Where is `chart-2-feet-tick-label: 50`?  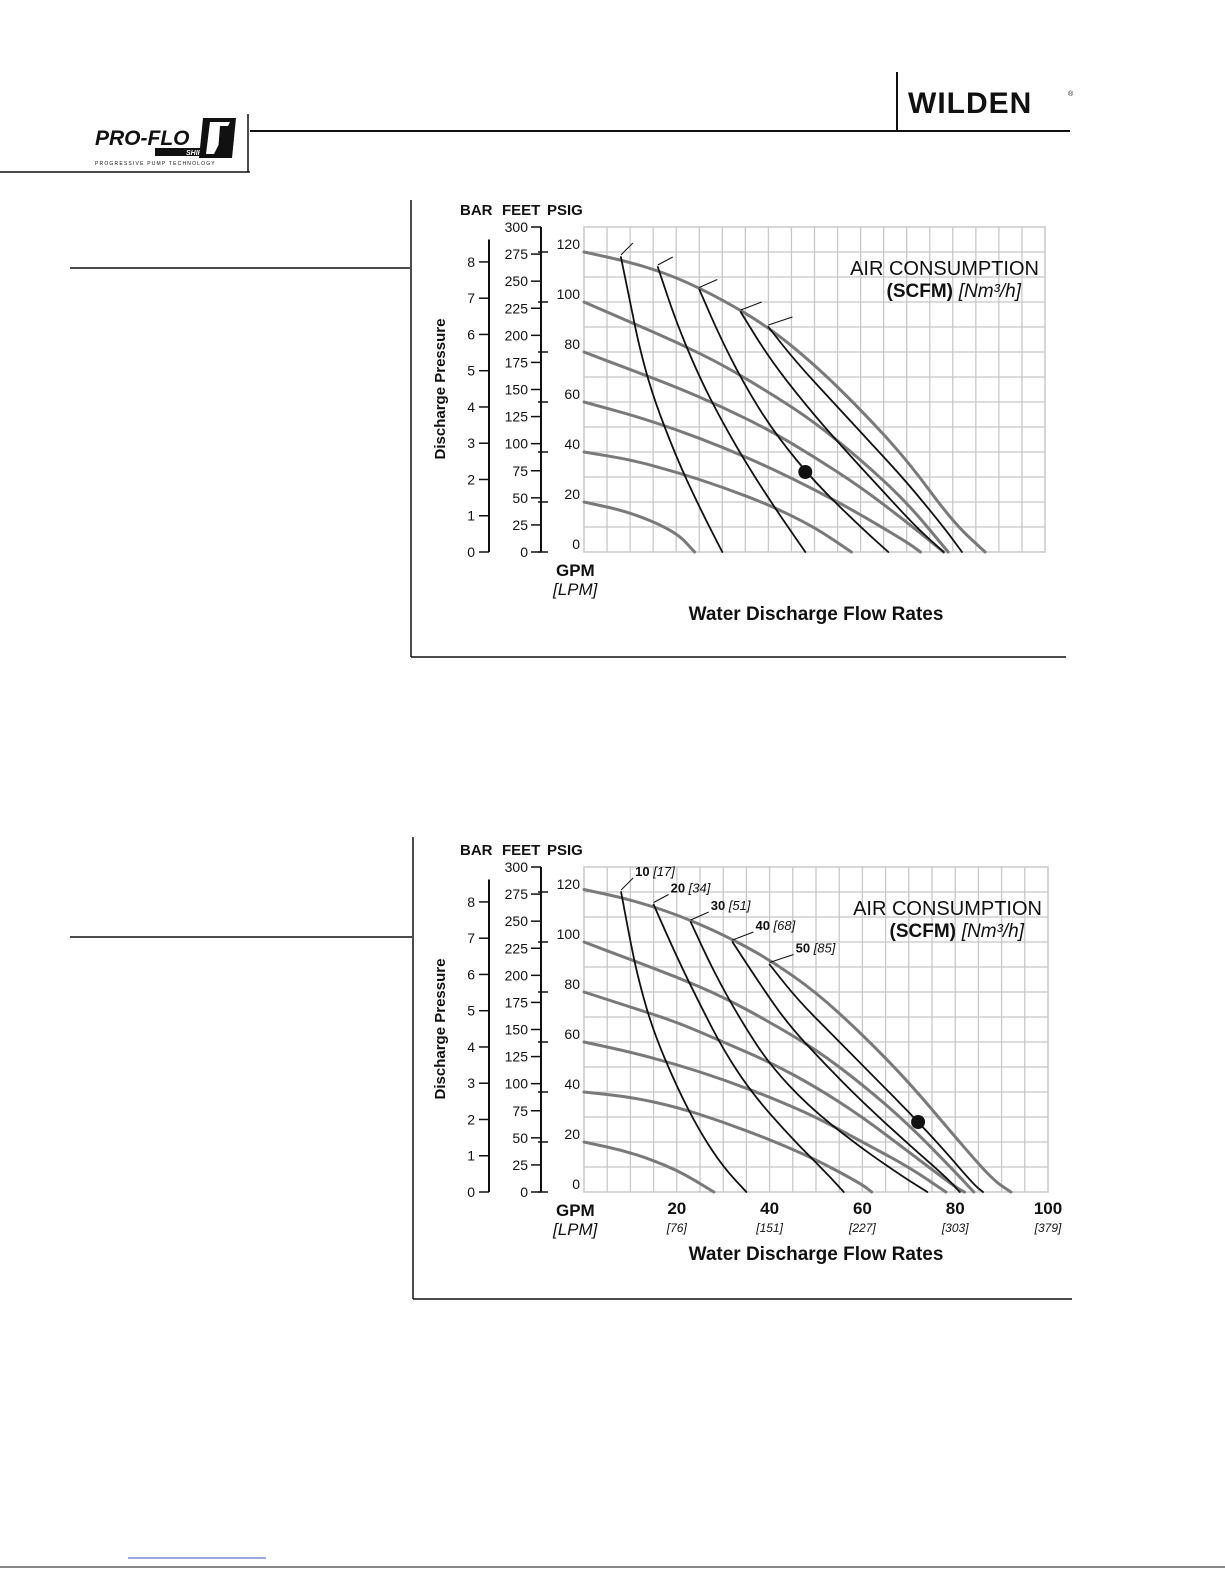
chart-2-feet-tick-label: 50 is located at coordinates (520, 1138).